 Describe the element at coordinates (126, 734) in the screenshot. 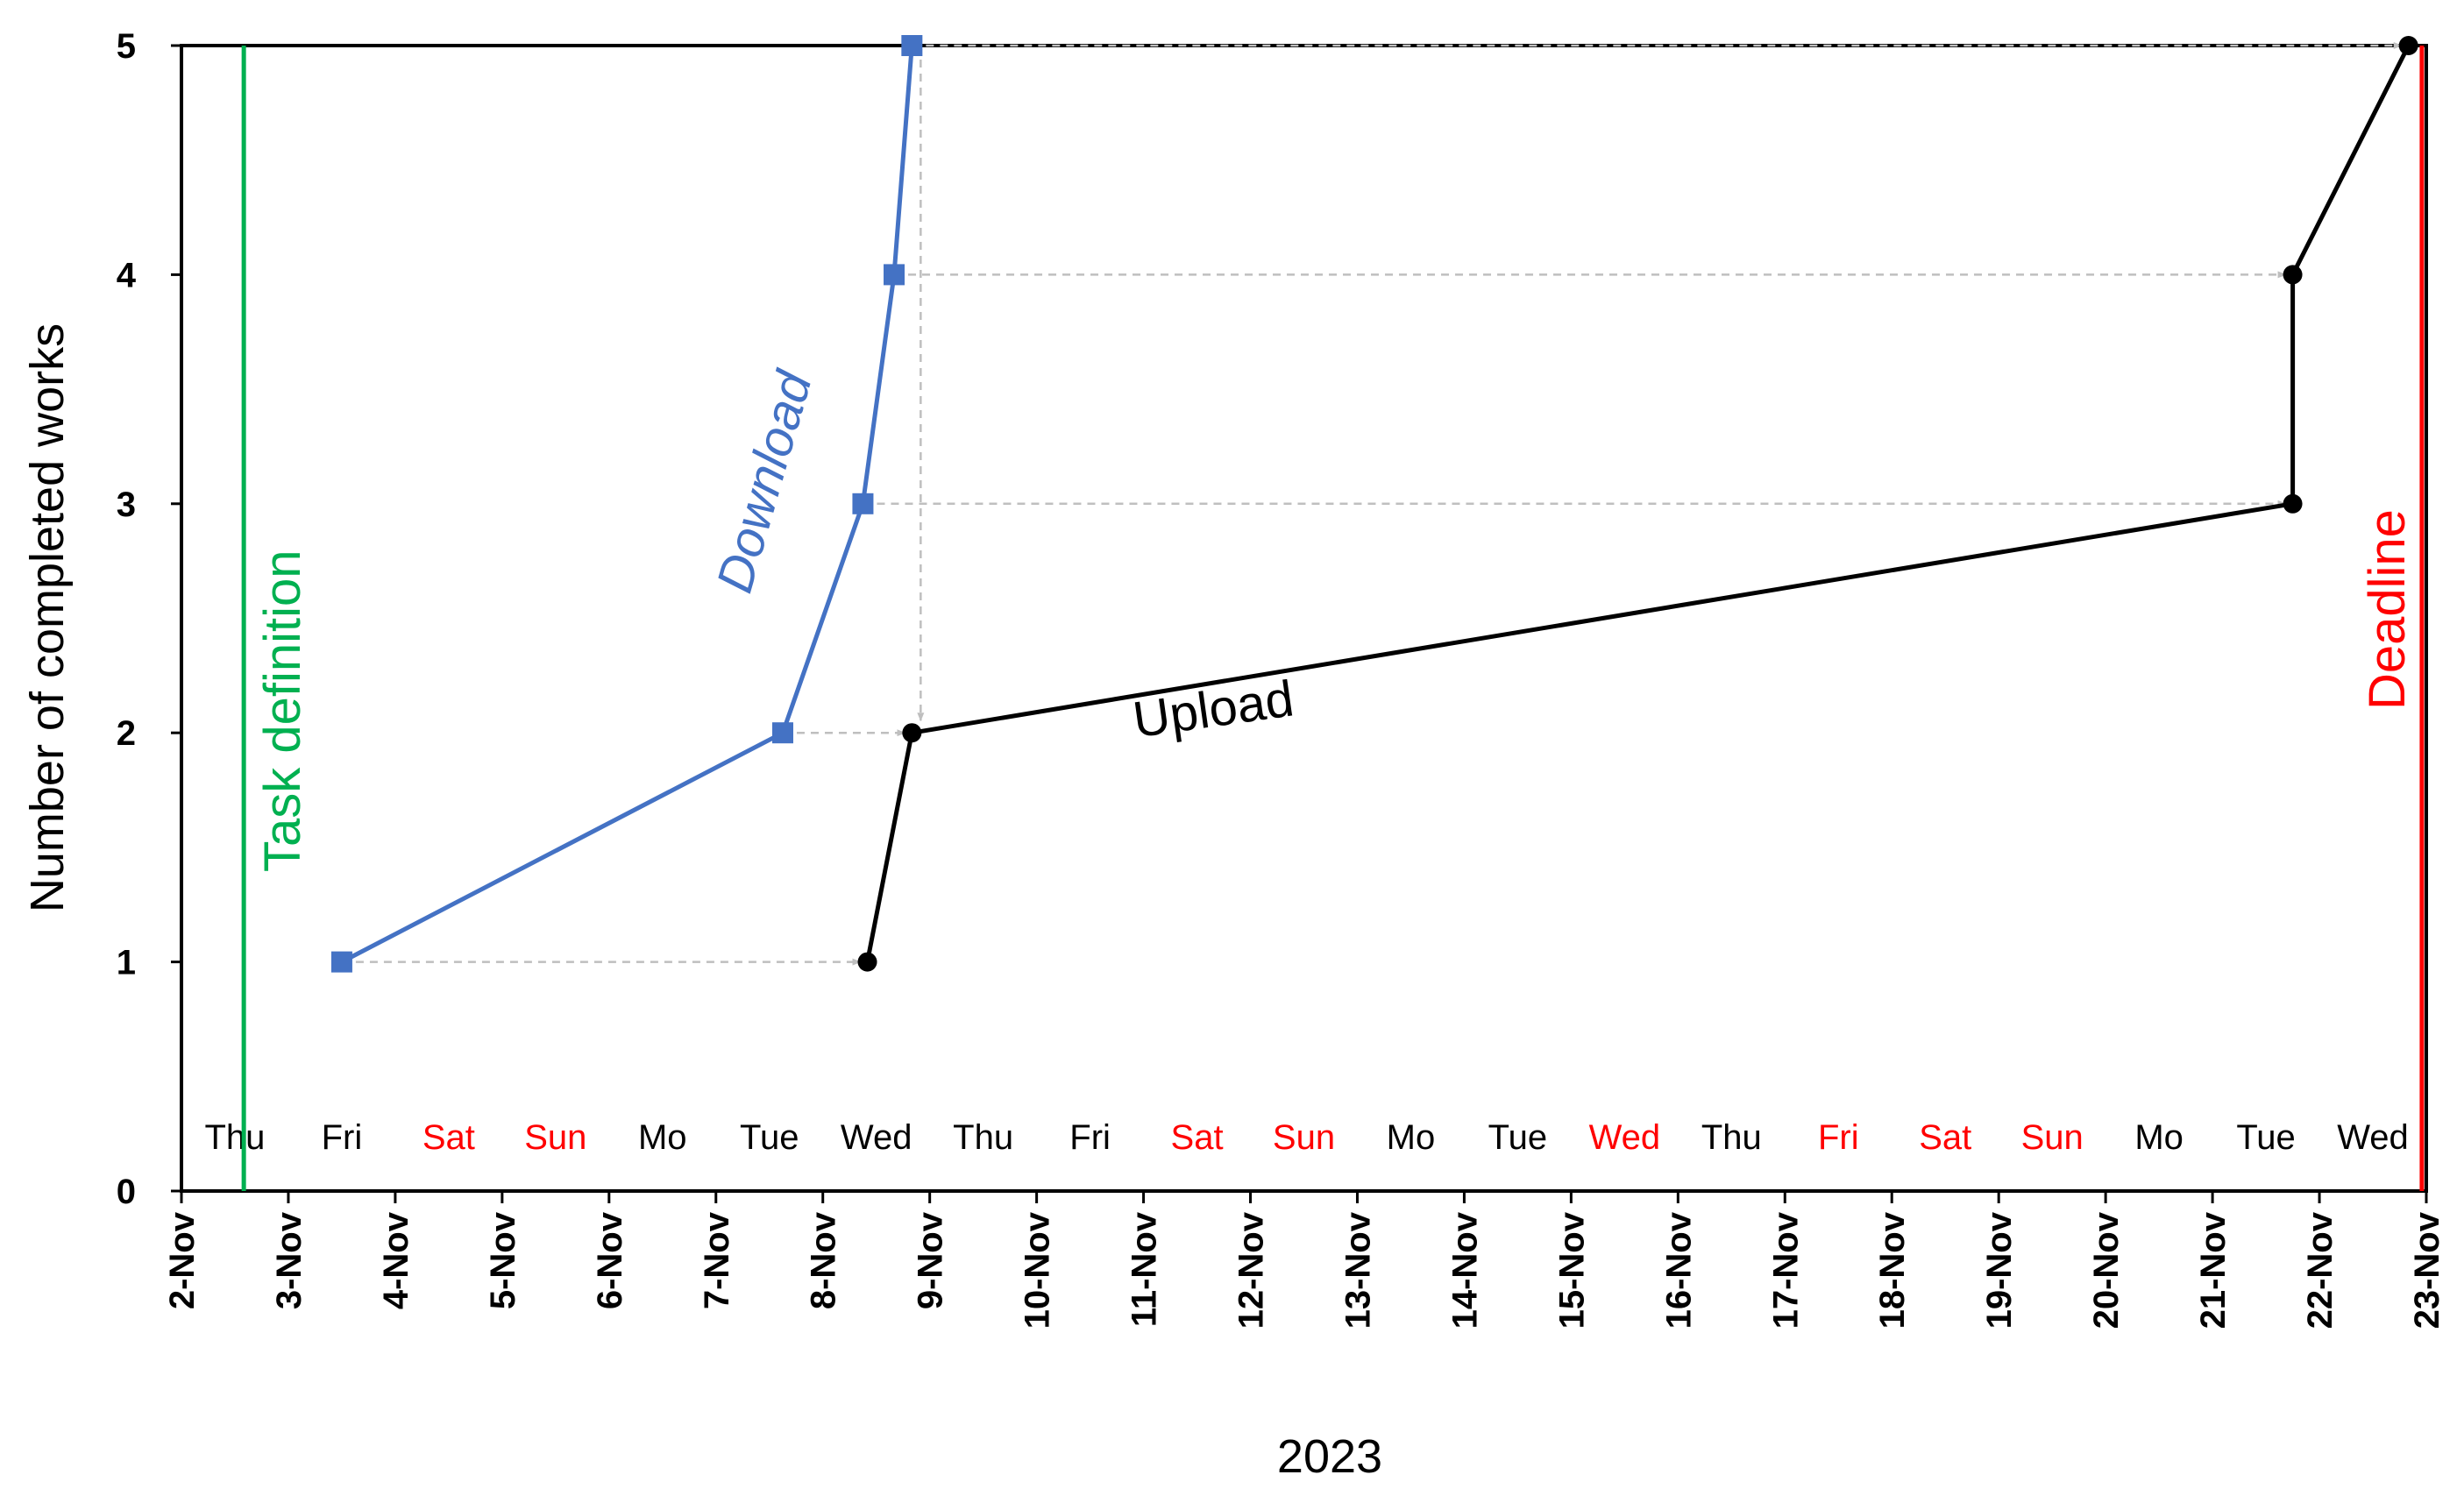

I see `y-tick-label: 2` at that location.